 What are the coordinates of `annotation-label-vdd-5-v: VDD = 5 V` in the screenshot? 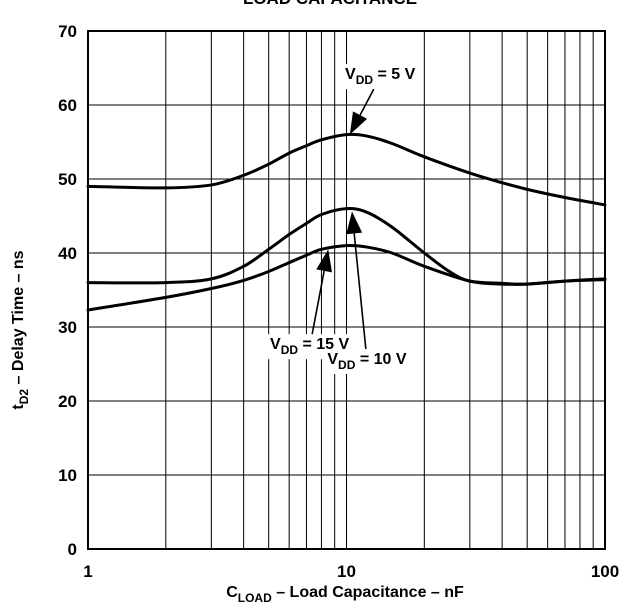 It's located at (380, 76).